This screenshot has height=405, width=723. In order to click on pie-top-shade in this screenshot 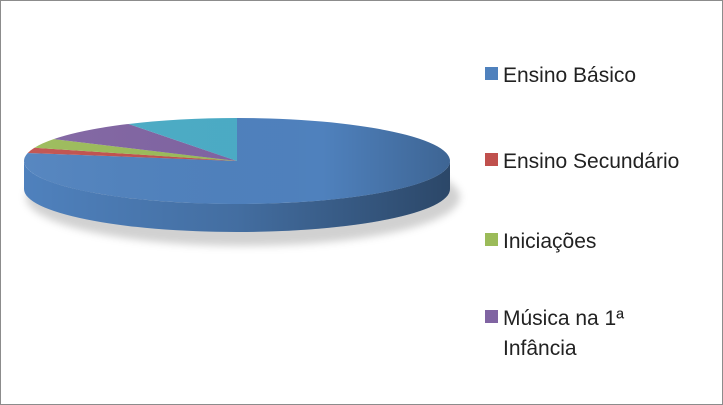, I will do `click(237, 161)`.